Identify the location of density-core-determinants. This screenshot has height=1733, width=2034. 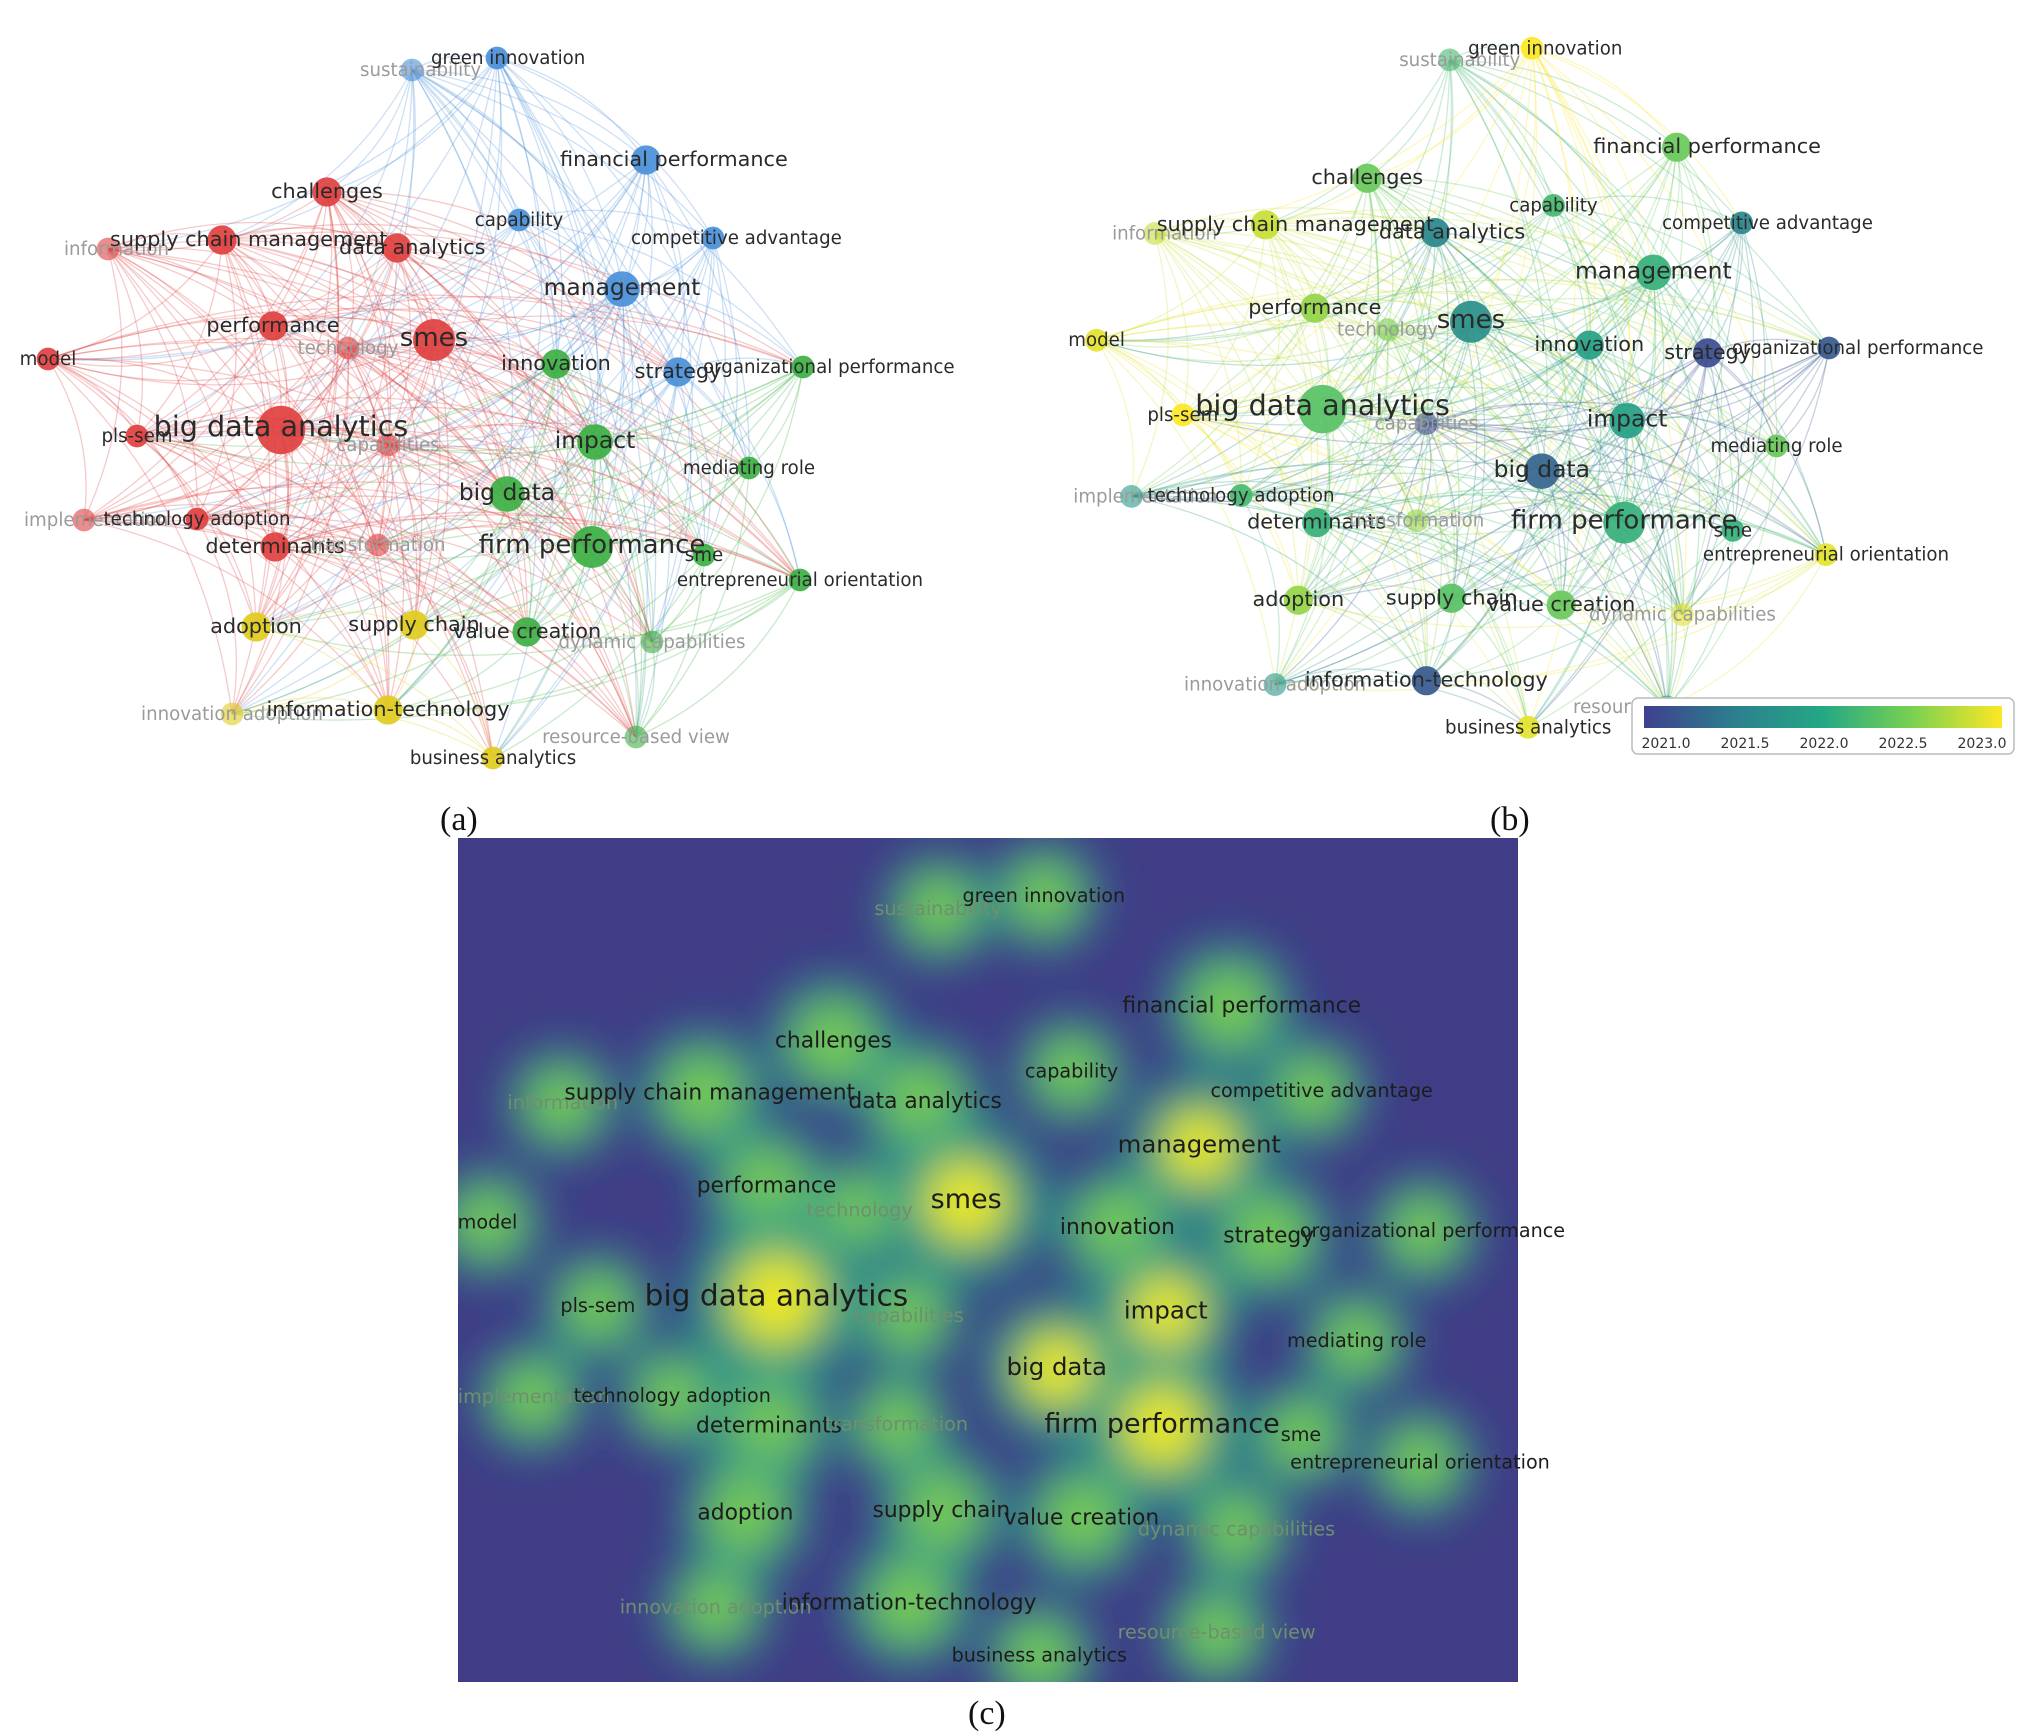
(769, 1426).